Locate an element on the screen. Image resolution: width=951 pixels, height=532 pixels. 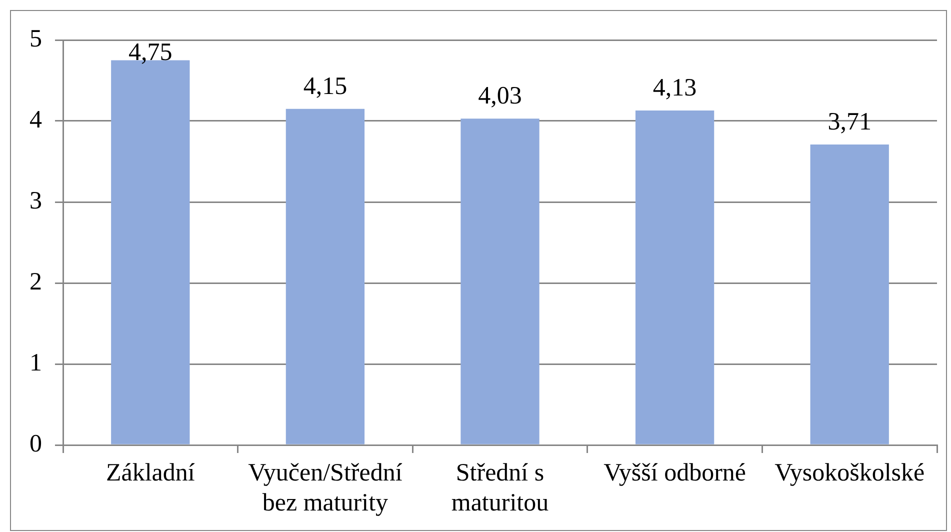
data-label: 4,75 is located at coordinates (150, 52).